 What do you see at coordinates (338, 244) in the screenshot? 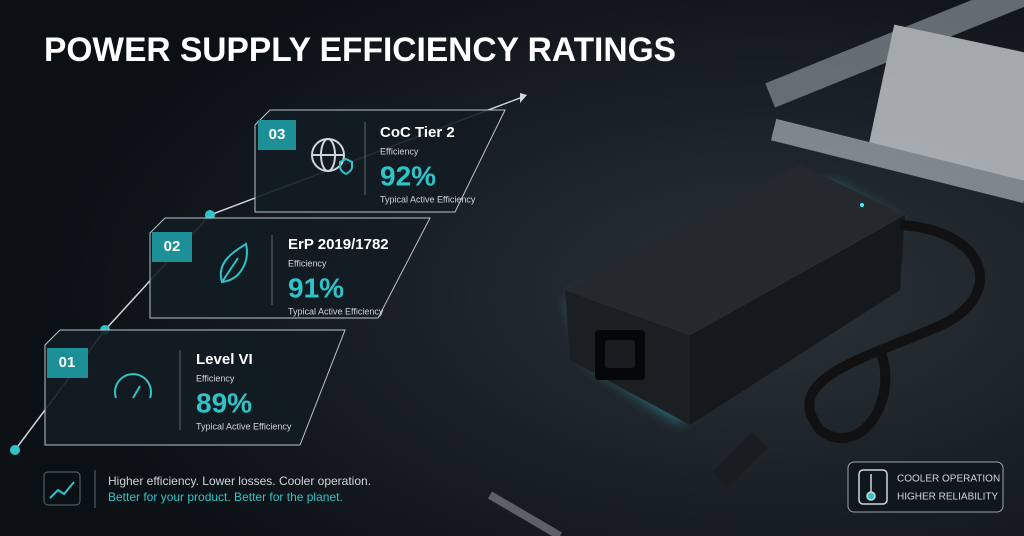
I see `tier-name: ErP 2019/1782` at bounding box center [338, 244].